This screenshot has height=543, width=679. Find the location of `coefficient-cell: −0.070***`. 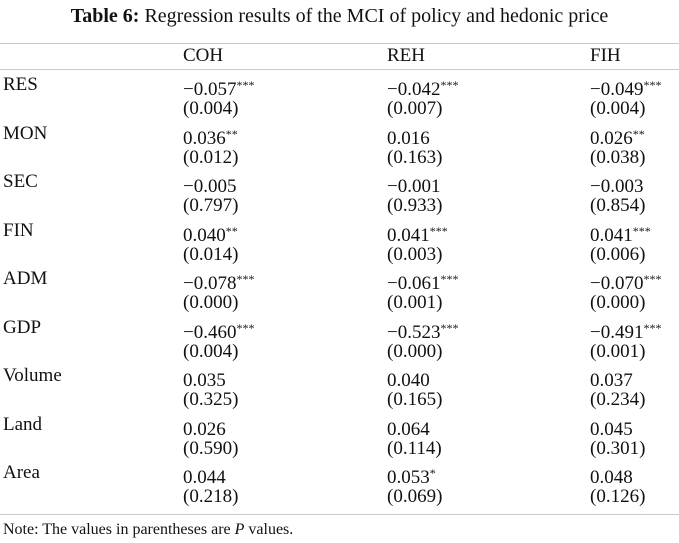

coefficient-cell: −0.070*** is located at coordinates (625, 281).